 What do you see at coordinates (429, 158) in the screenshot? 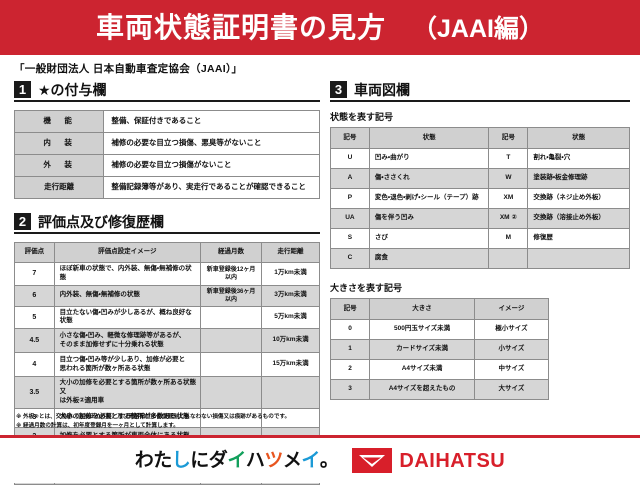
I see `symbol-state: 凹み・曲がり` at bounding box center [429, 158].